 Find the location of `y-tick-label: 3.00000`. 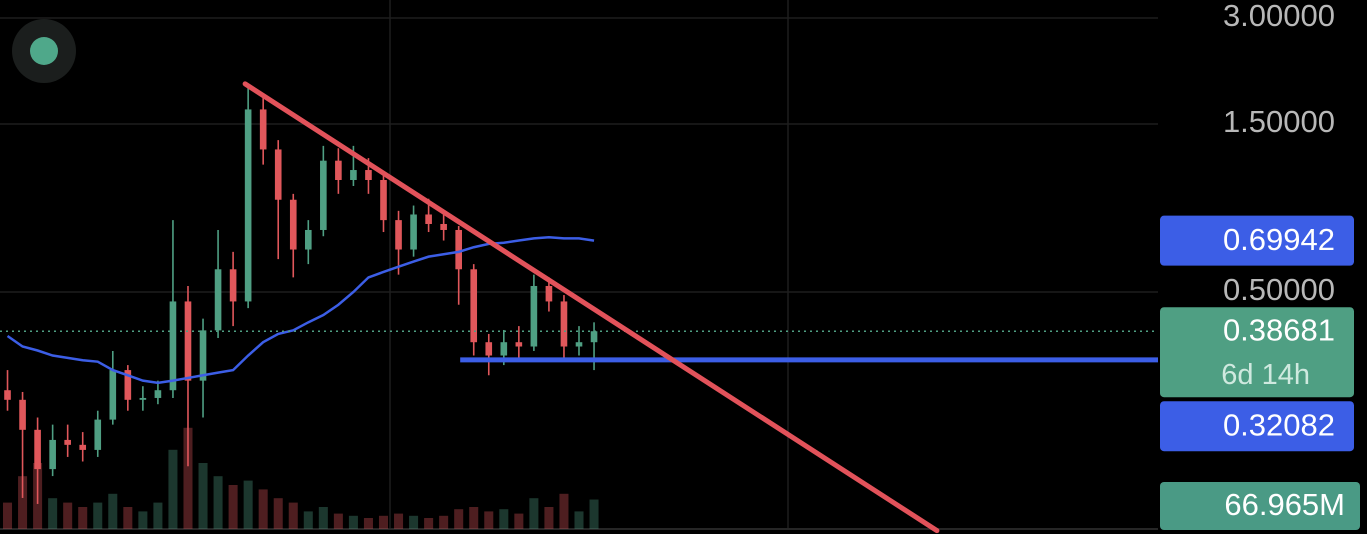

y-tick-label: 3.00000 is located at coordinates (1279, 16).